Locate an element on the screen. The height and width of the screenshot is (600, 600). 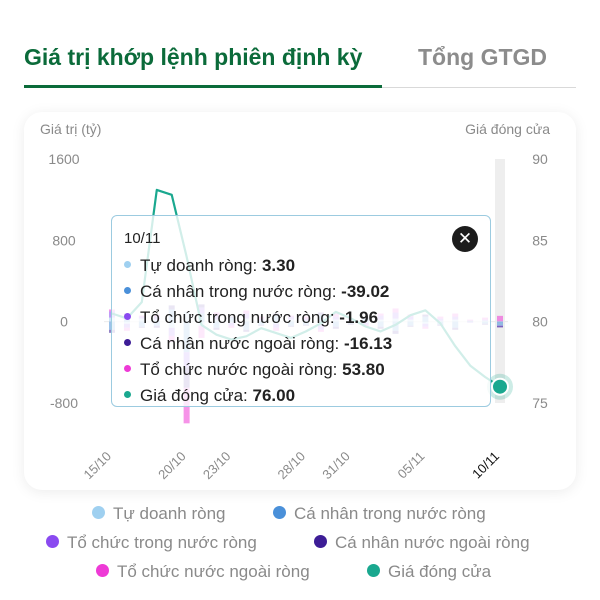
tooltip-value: 53.80 is located at coordinates (363, 369).